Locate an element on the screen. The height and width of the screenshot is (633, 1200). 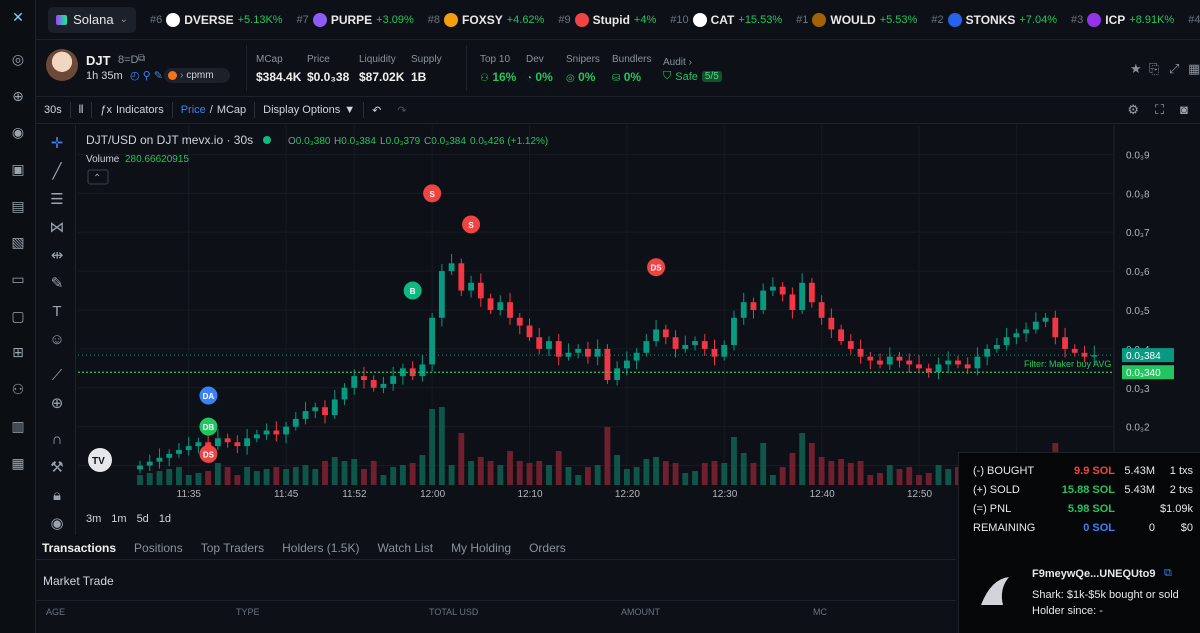
ticker-item: #4MarsMi is located at coordinates (1194, 20).